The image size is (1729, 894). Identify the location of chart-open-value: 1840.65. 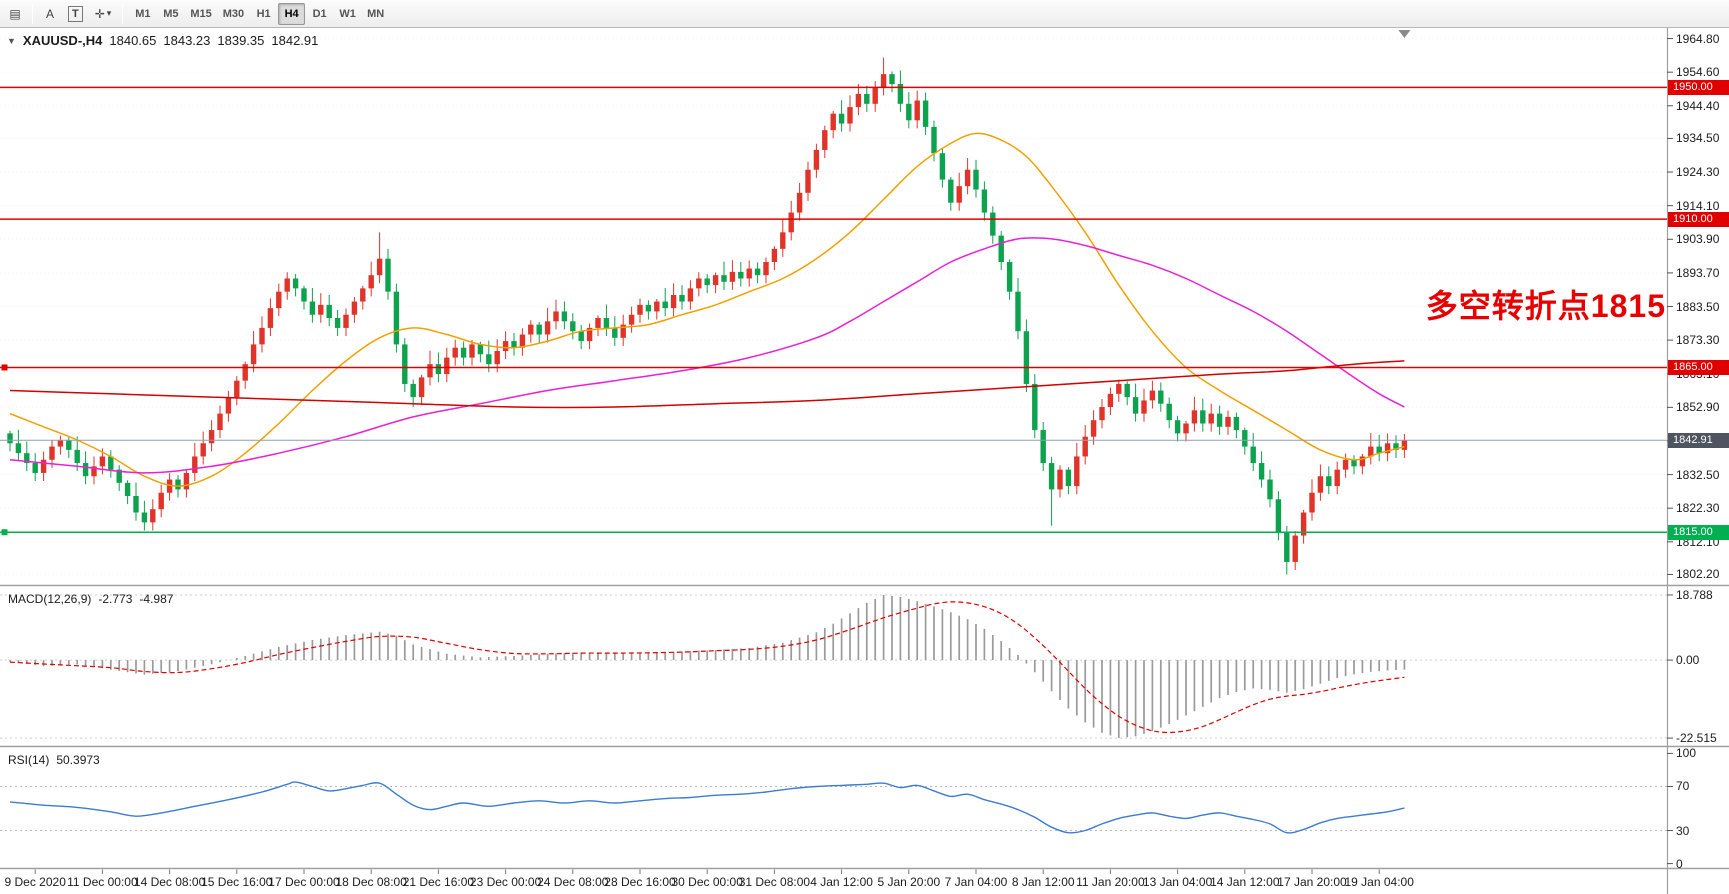
(133, 40).